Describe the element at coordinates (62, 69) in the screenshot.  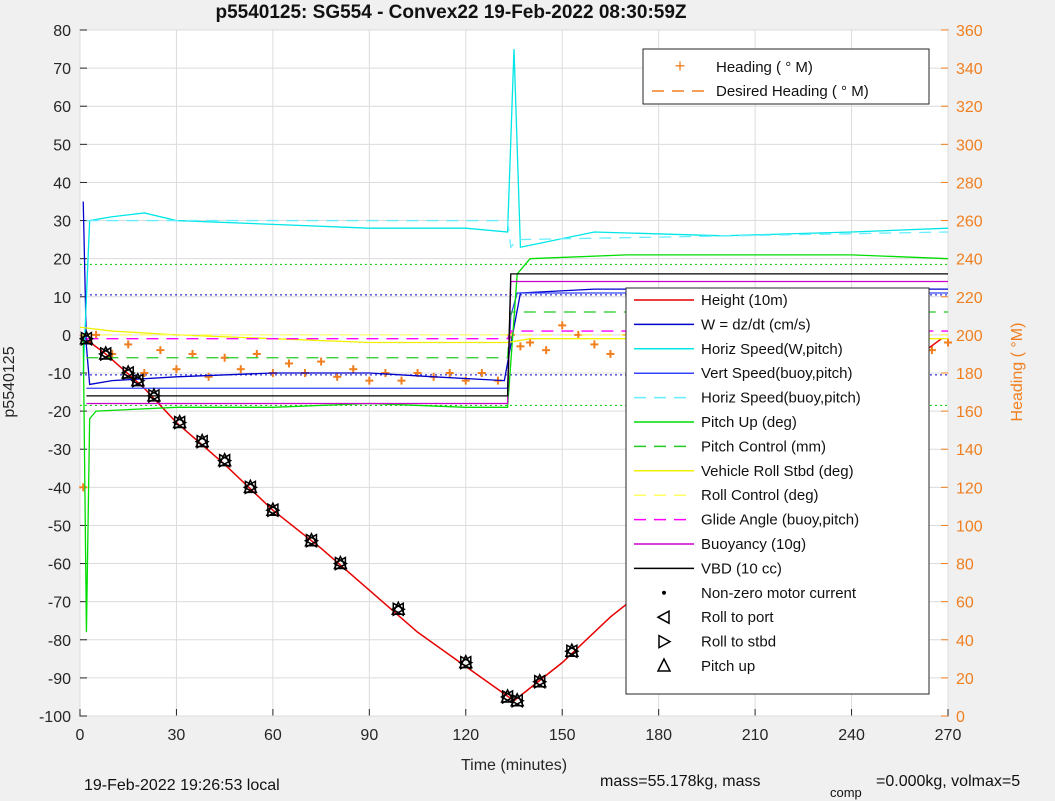
I see `y-tick-label: 70` at that location.